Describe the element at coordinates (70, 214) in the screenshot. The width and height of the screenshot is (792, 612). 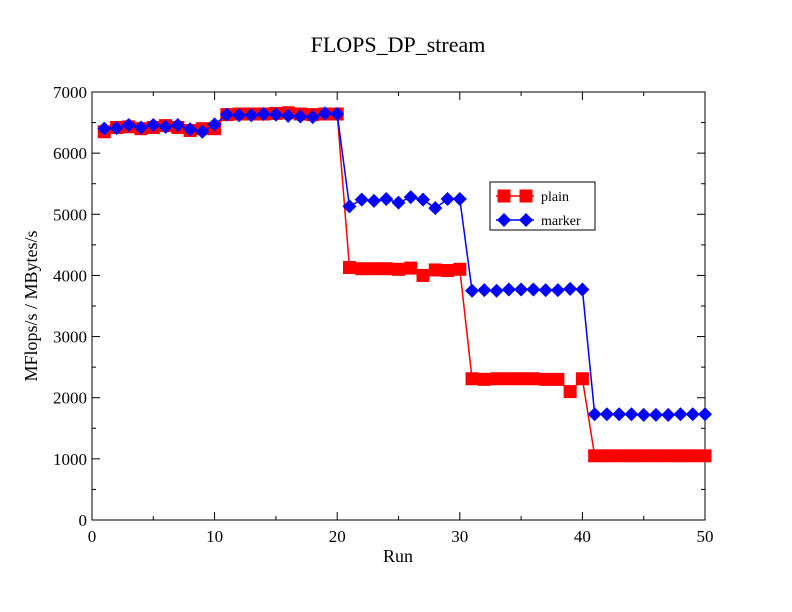
I see `y-tick-label: 5000` at that location.